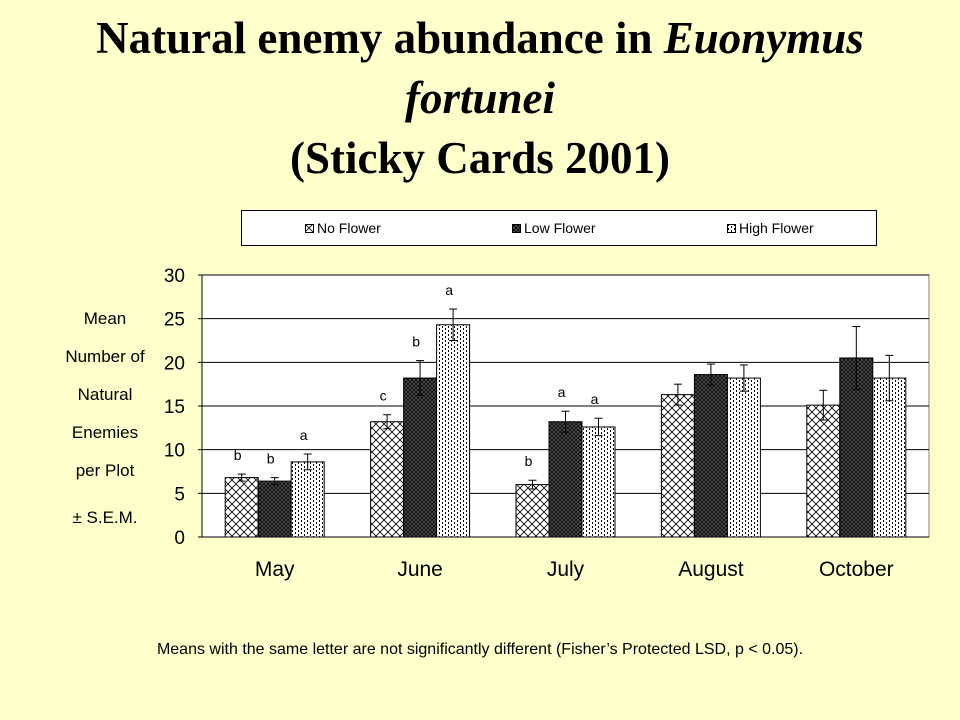 This screenshot has width=960, height=720. Describe the element at coordinates (179, 494) in the screenshot. I see `y-tick-label: 5` at that location.